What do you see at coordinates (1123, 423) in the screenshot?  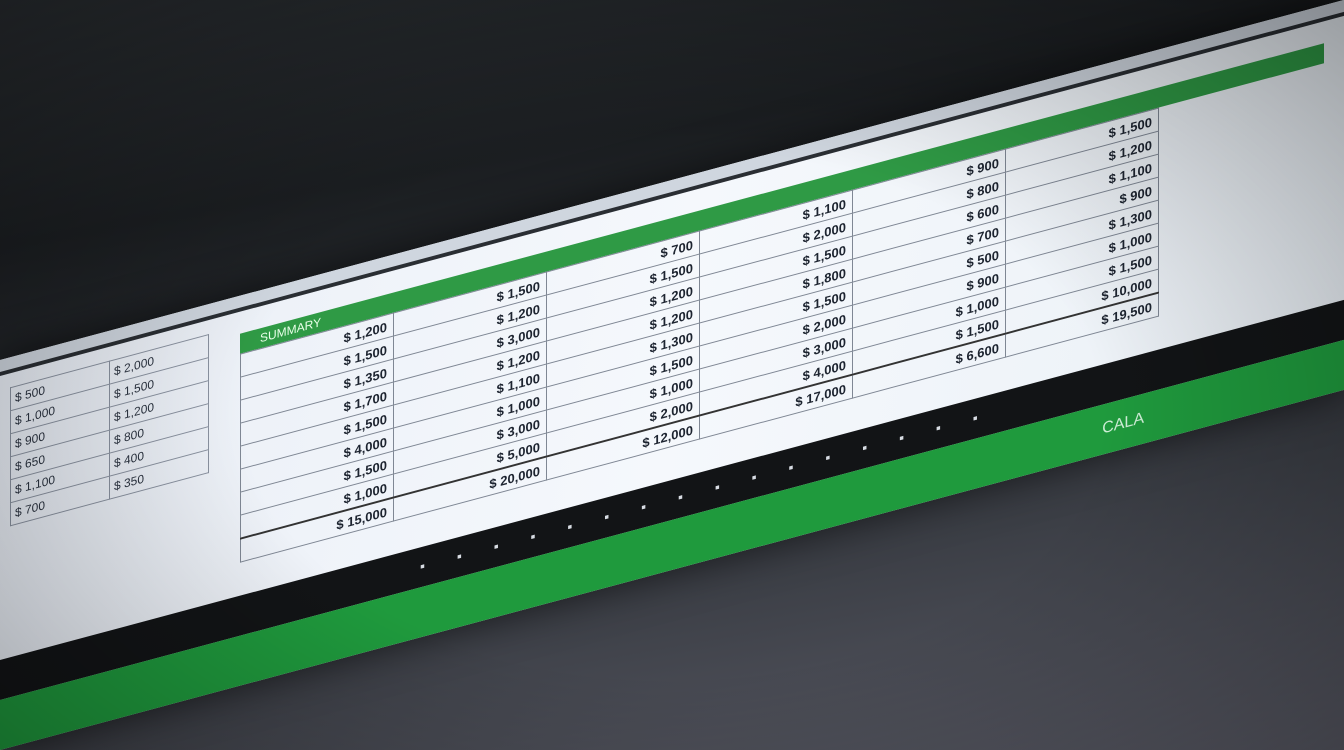 I see `brand-label: CALA` at bounding box center [1123, 423].